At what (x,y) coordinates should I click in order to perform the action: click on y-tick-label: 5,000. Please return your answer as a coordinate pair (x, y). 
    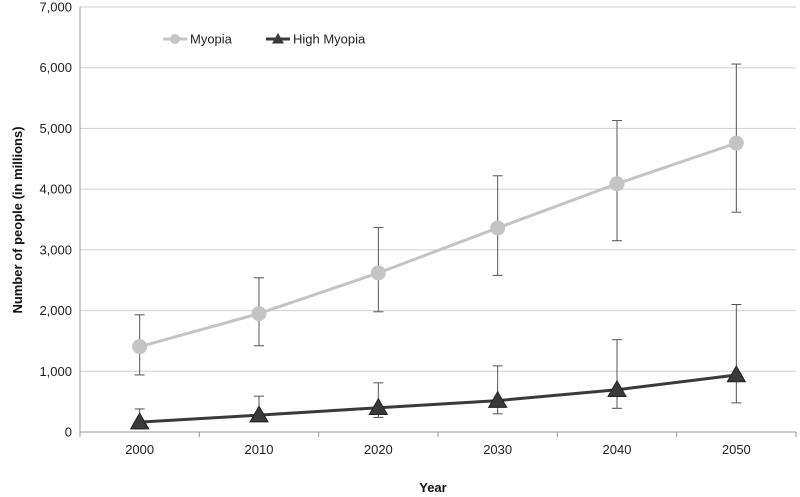
    Looking at the image, I should click on (55, 128).